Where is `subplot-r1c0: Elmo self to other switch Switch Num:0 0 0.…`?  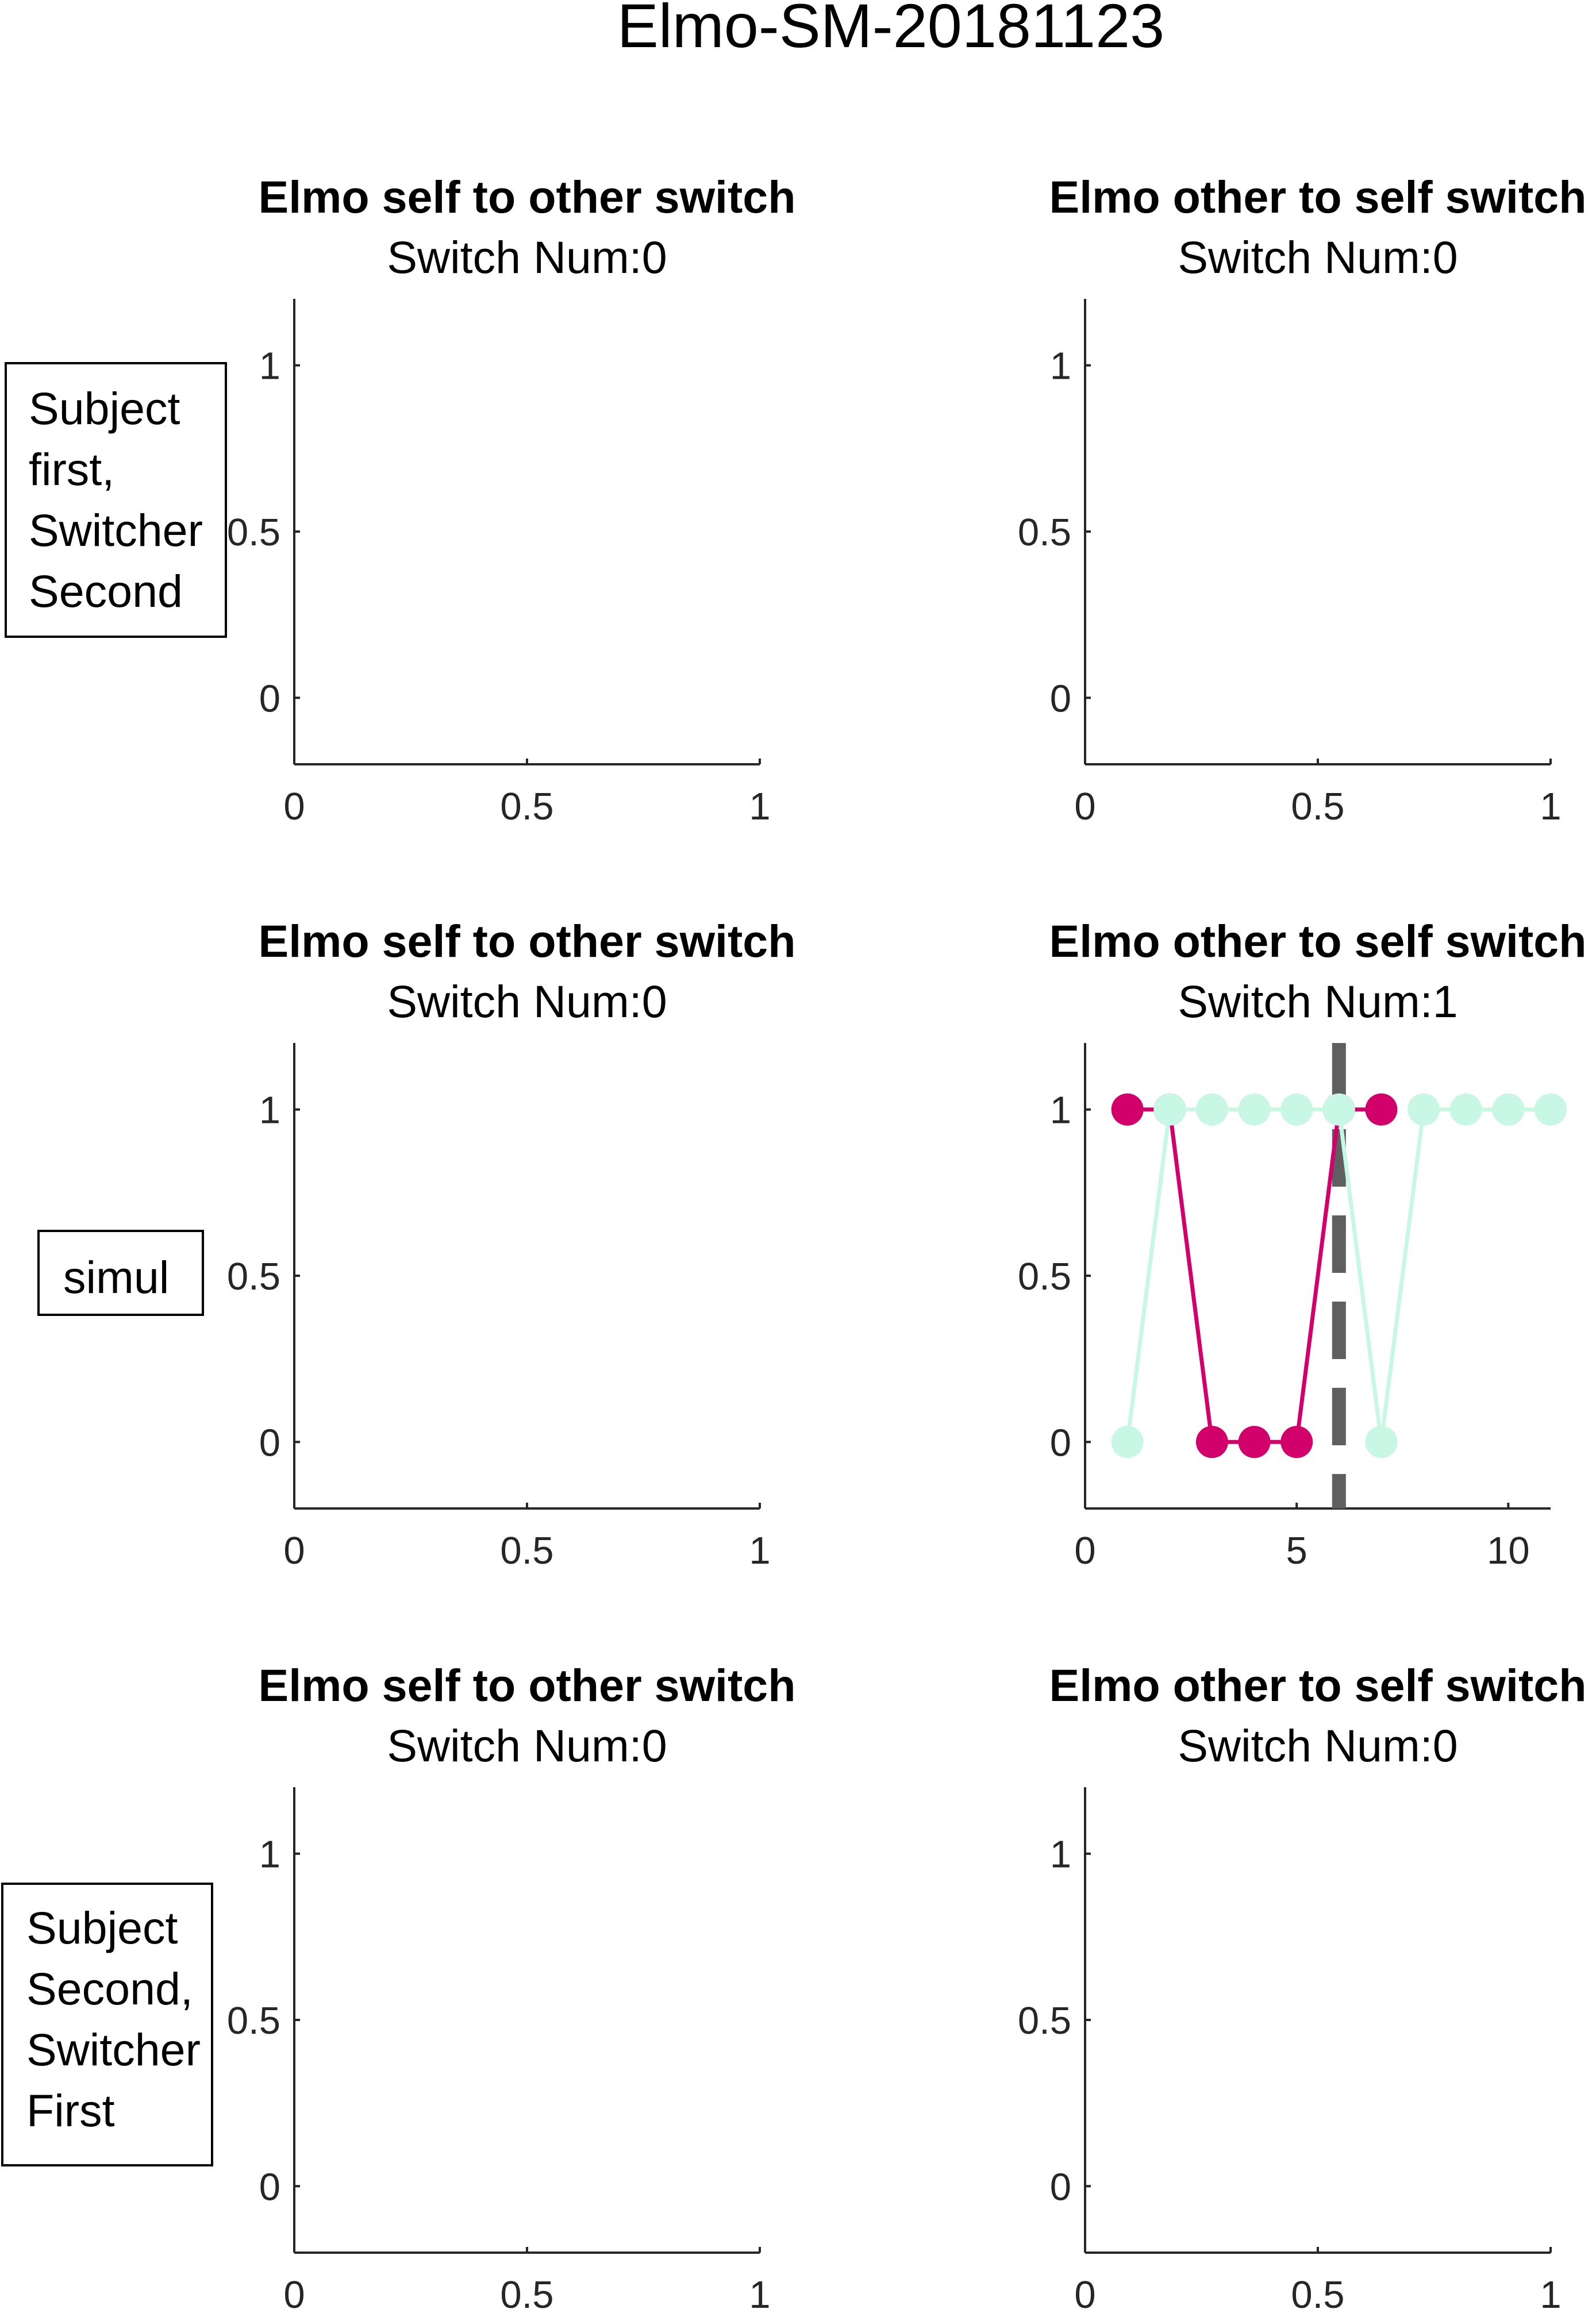
subplot-r1c0: Elmo self to other switch Switch Num:0 0 0.… is located at coordinates (512, 1243).